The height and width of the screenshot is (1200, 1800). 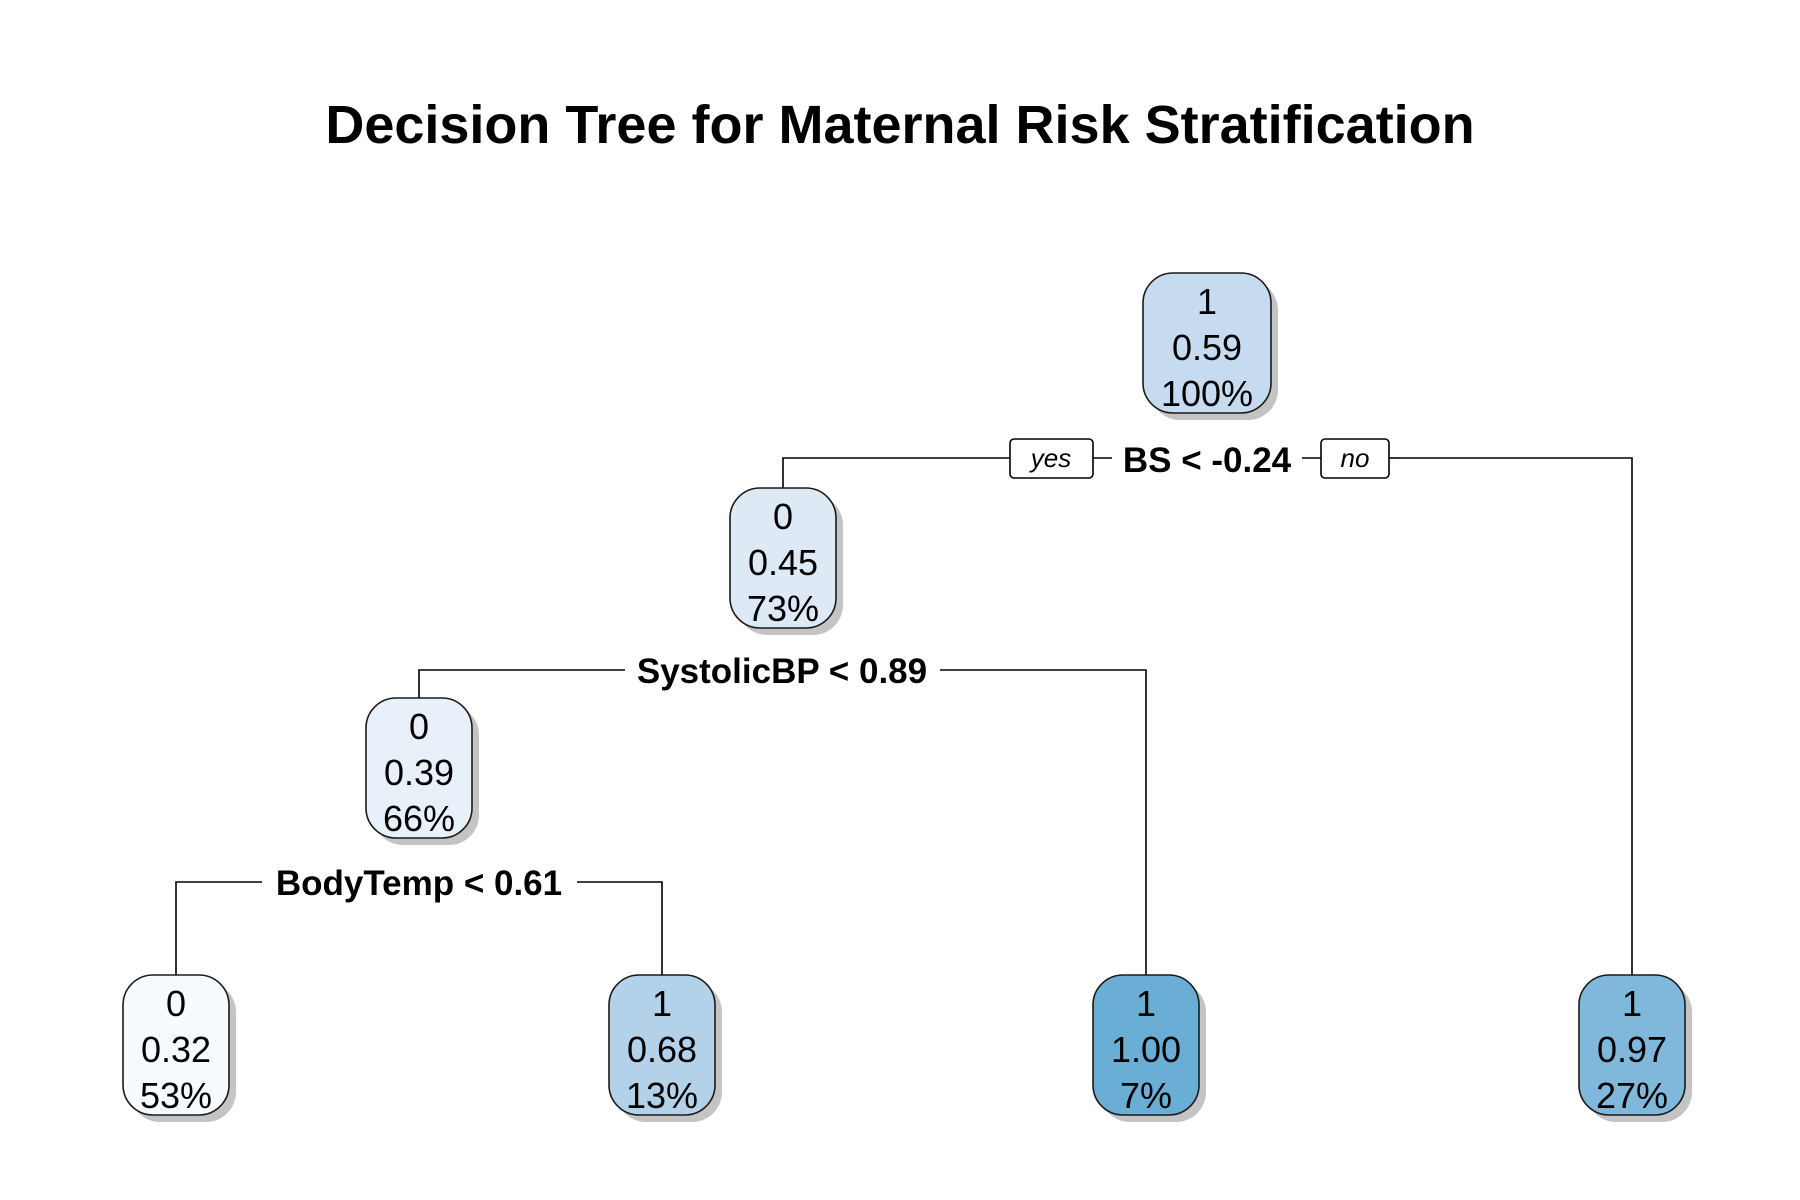 I want to click on tree-node-n2: 0 0.45 73%, so click(x=786, y=561).